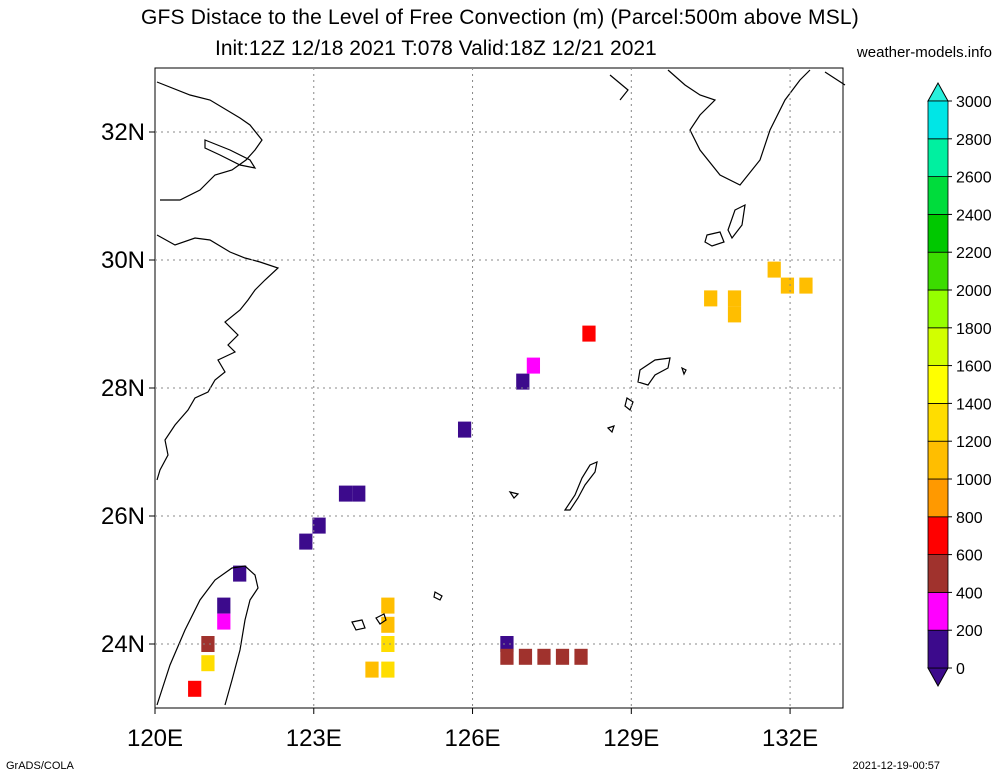  Describe the element at coordinates (974, 442) in the screenshot. I see `colorbar-label: 1200` at that location.